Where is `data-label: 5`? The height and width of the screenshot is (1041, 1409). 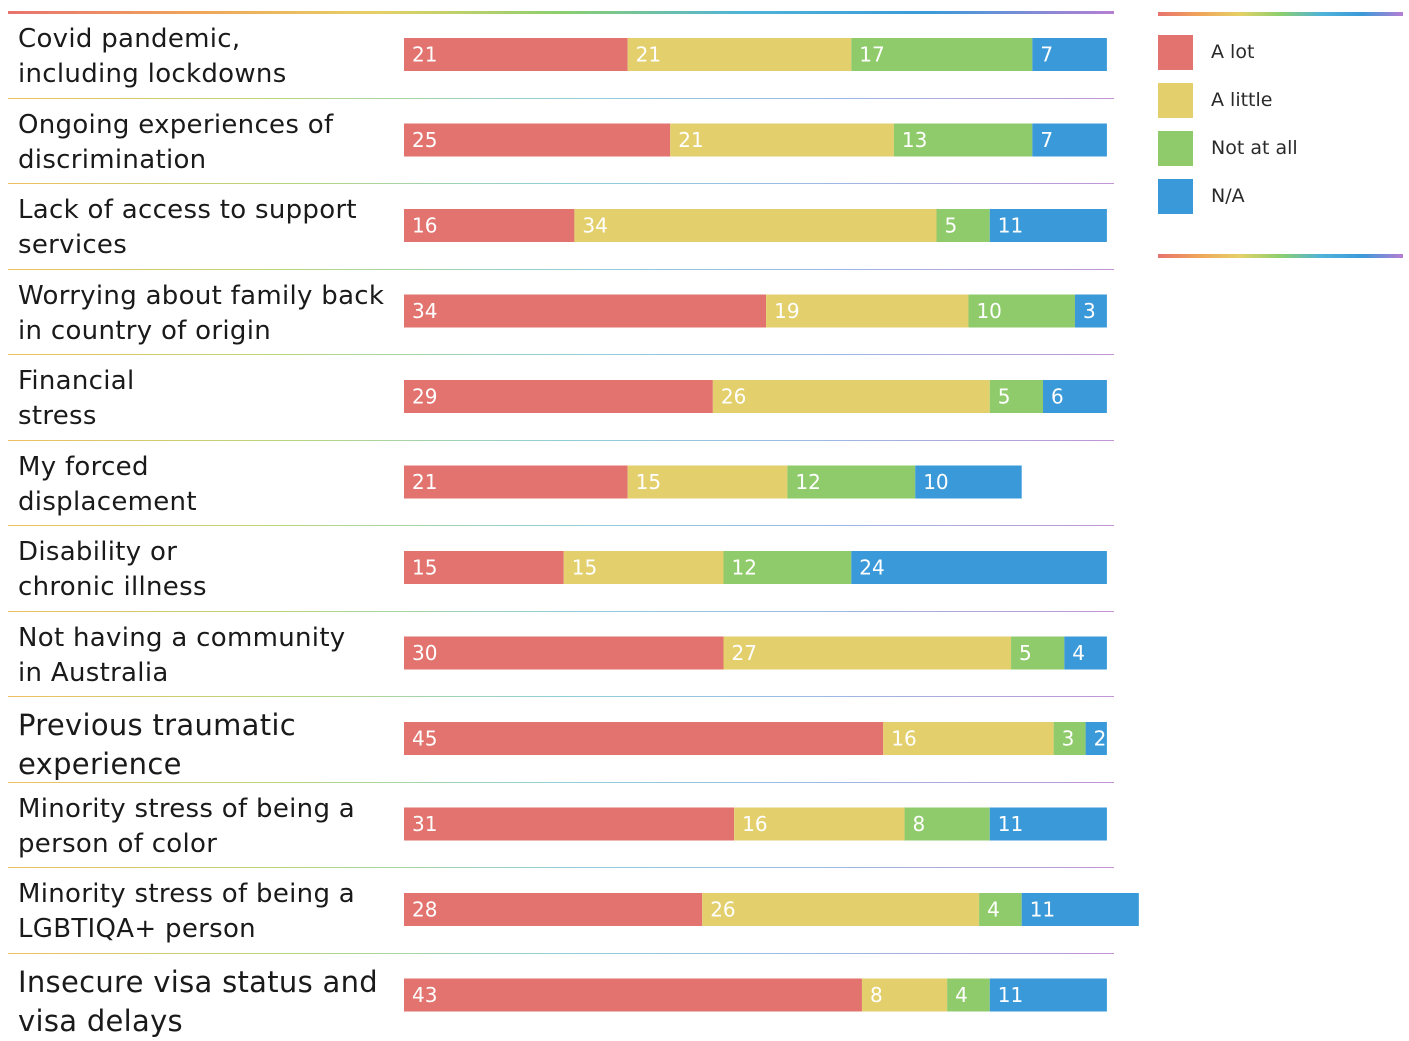
data-label: 5 is located at coordinates (1025, 653).